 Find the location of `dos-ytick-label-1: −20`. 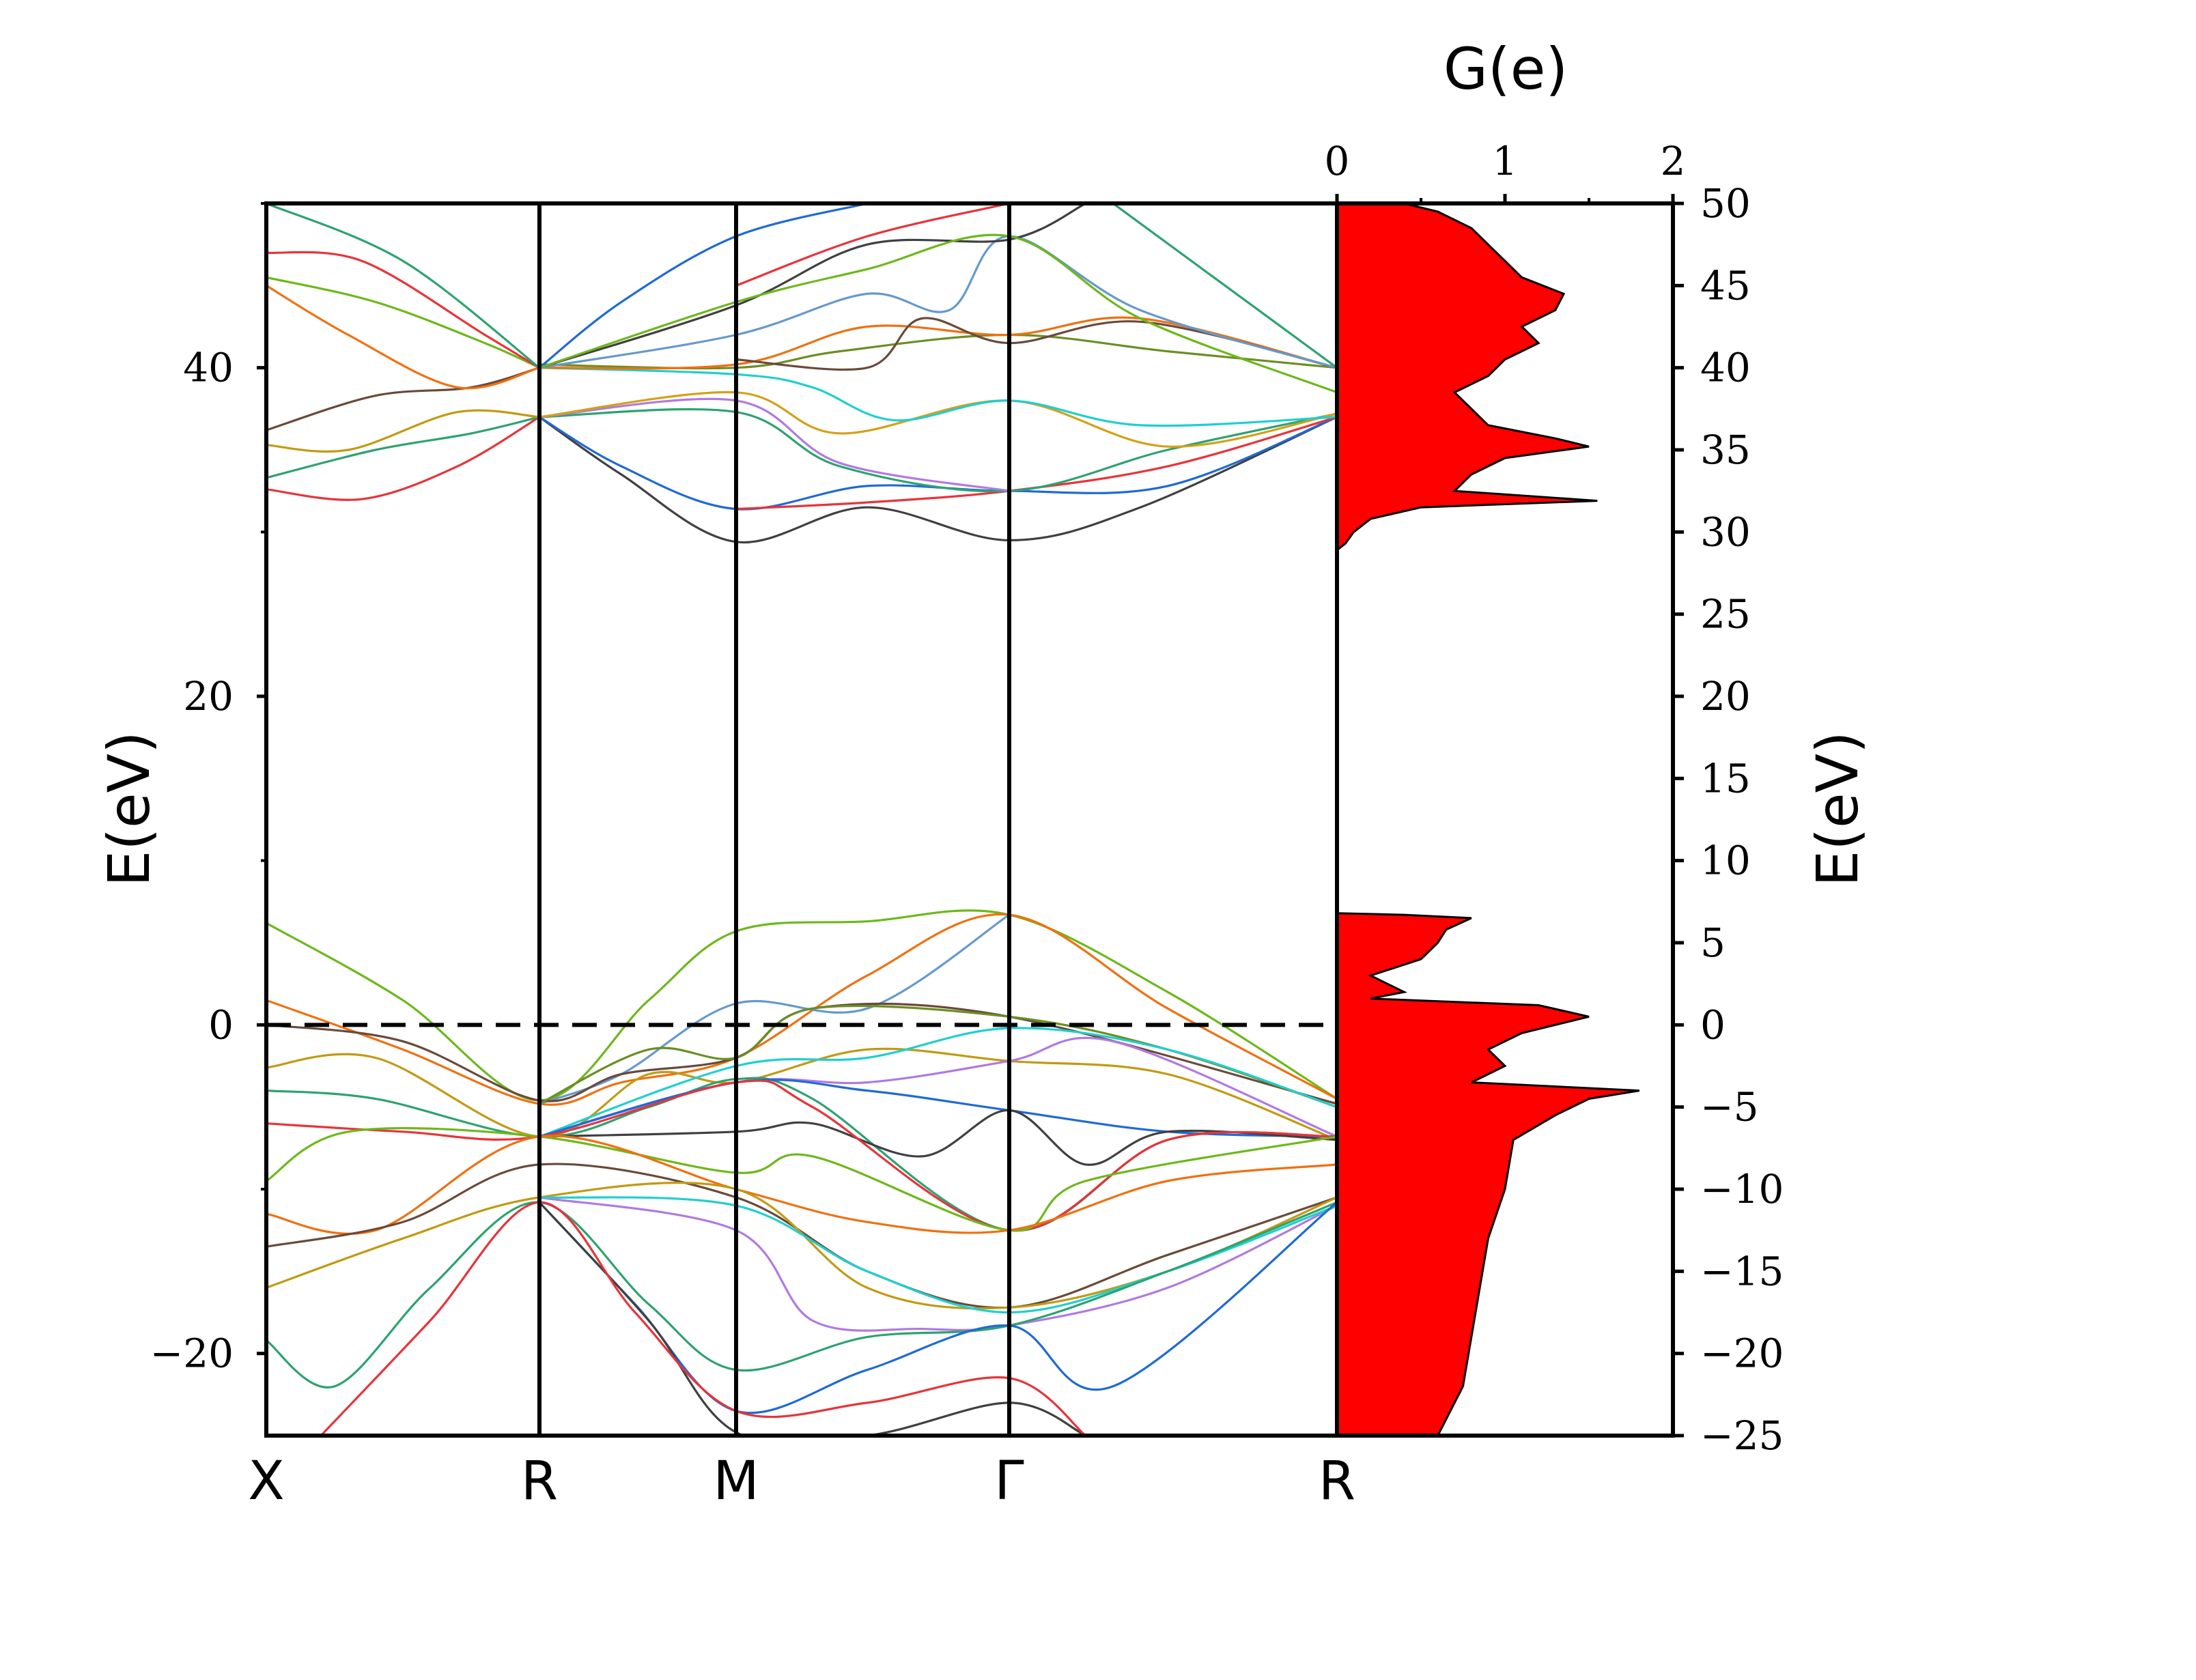

dos-ytick-label-1: −20 is located at coordinates (1742, 1353).